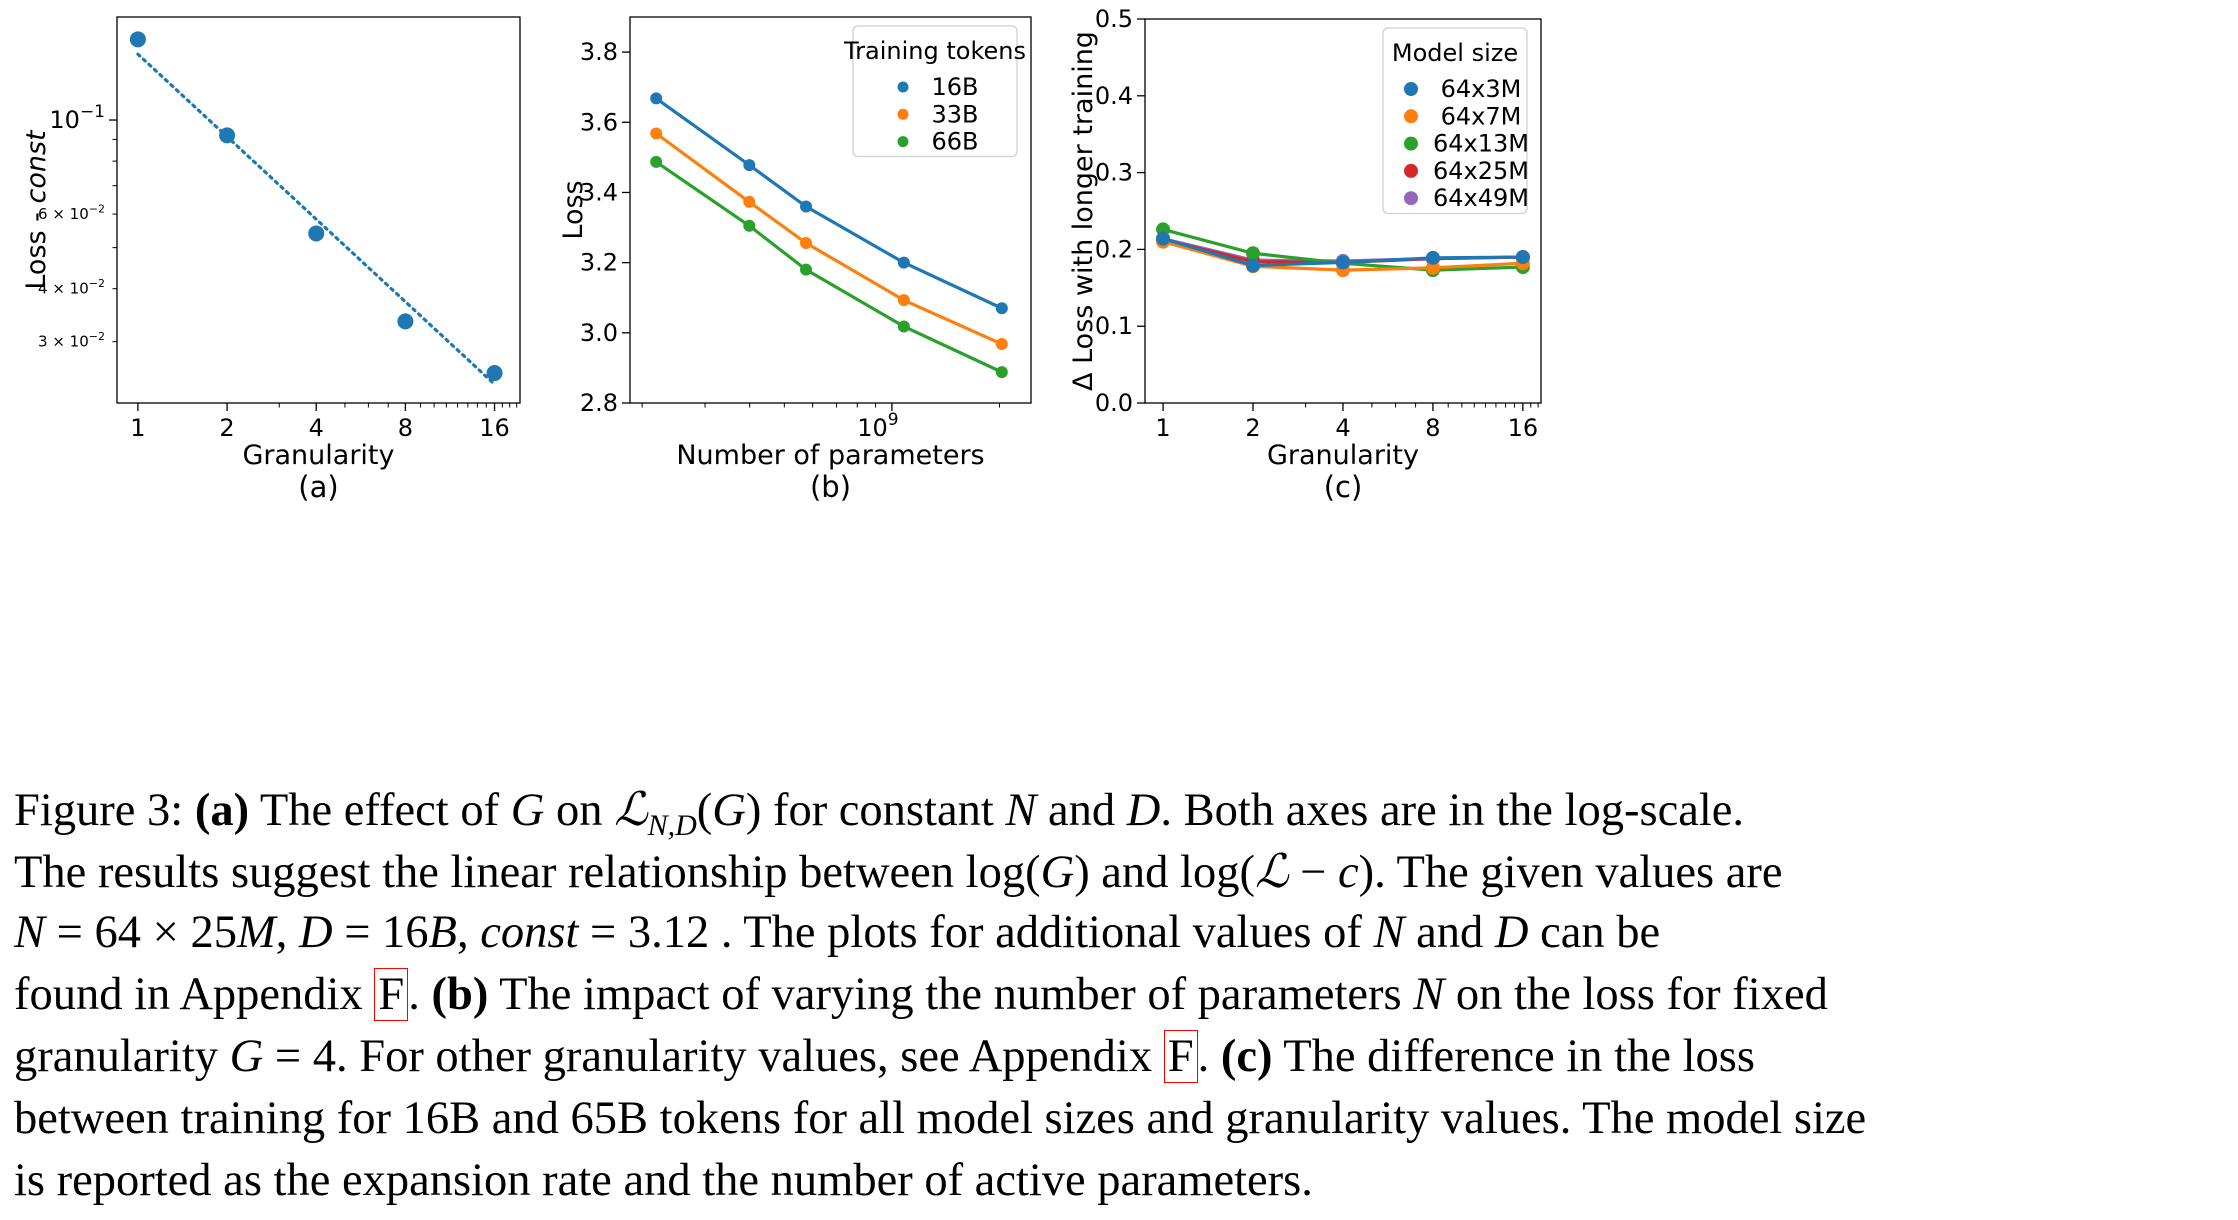 The width and height of the screenshot is (2238, 1220). I want to click on x-axis-label: Granularity, so click(318, 455).